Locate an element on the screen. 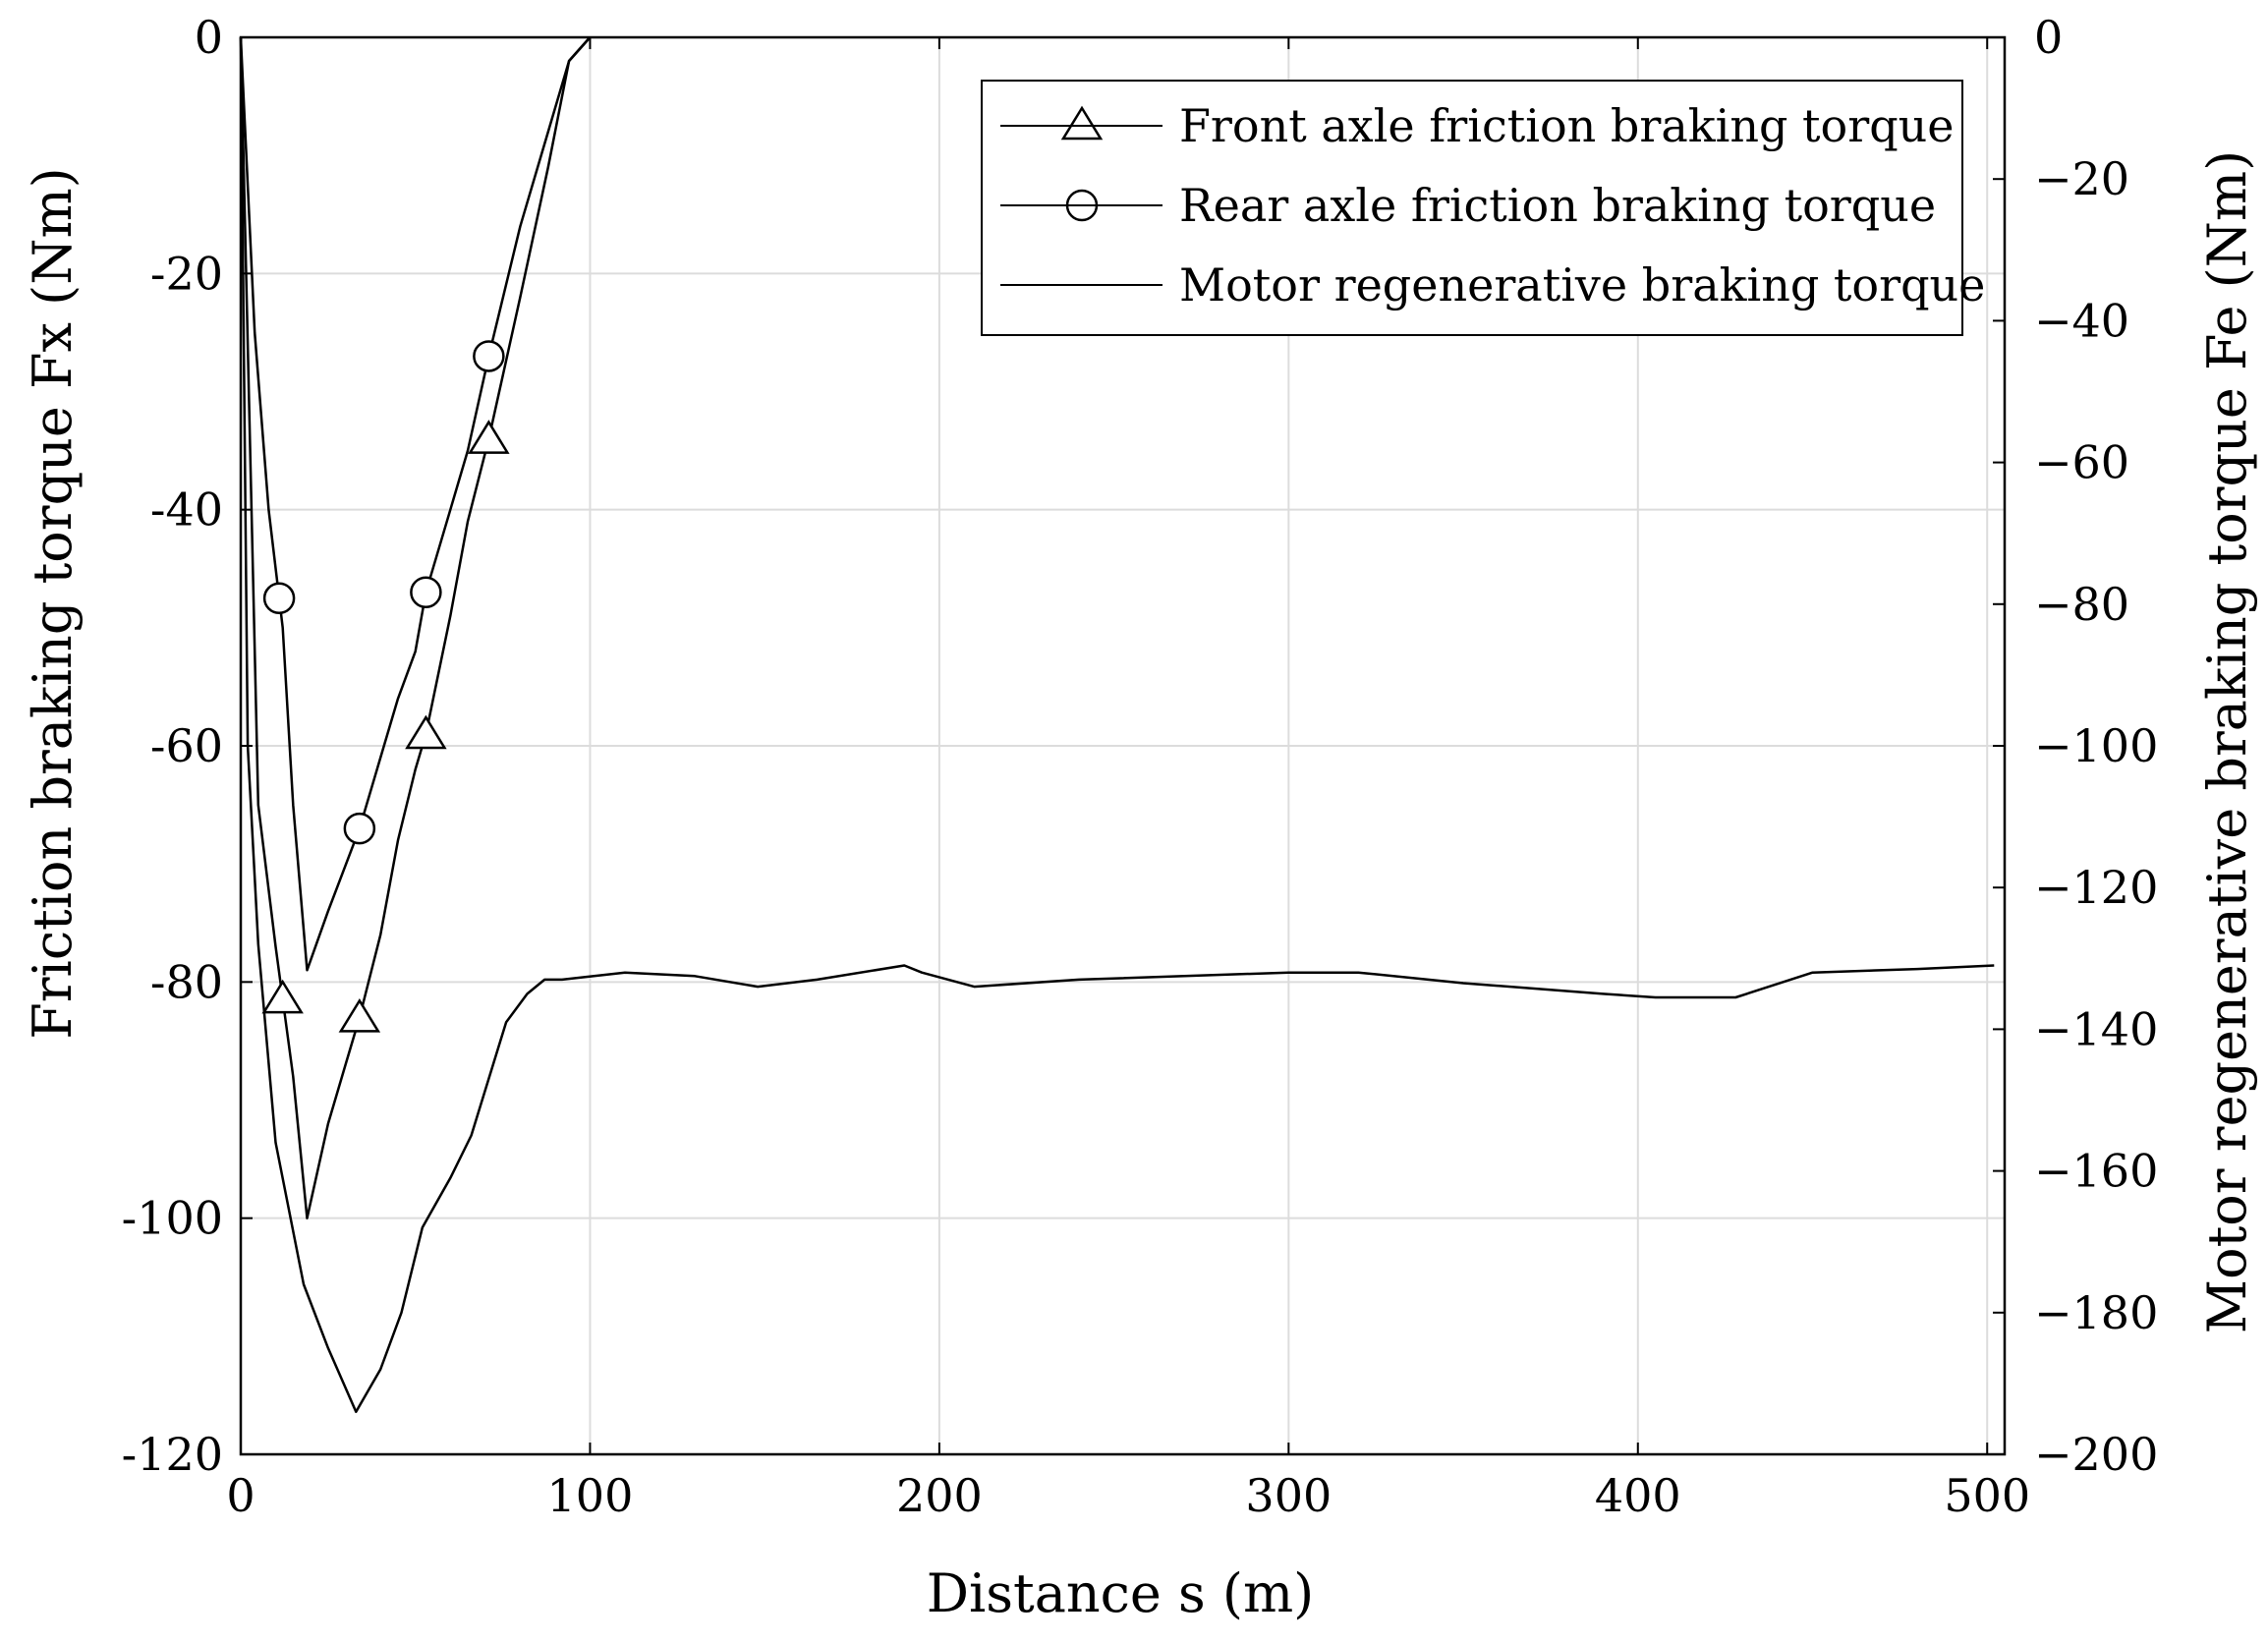 The width and height of the screenshot is (2268, 1643). y-right-tick-label: −80 is located at coordinates (2082, 604).